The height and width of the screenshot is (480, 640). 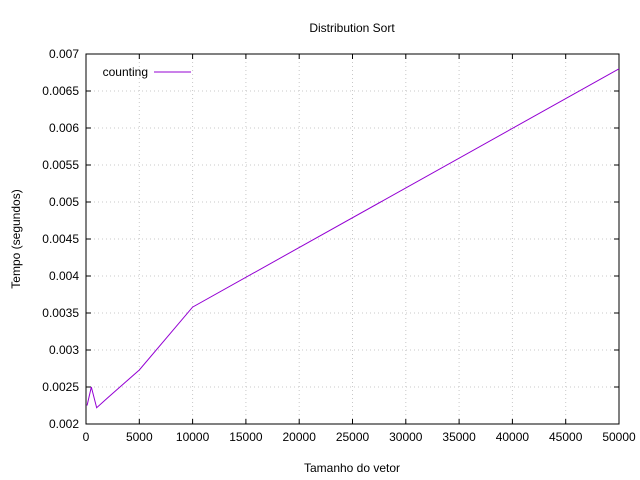 I want to click on y-tick-label: 0.003, so click(x=64, y=350).